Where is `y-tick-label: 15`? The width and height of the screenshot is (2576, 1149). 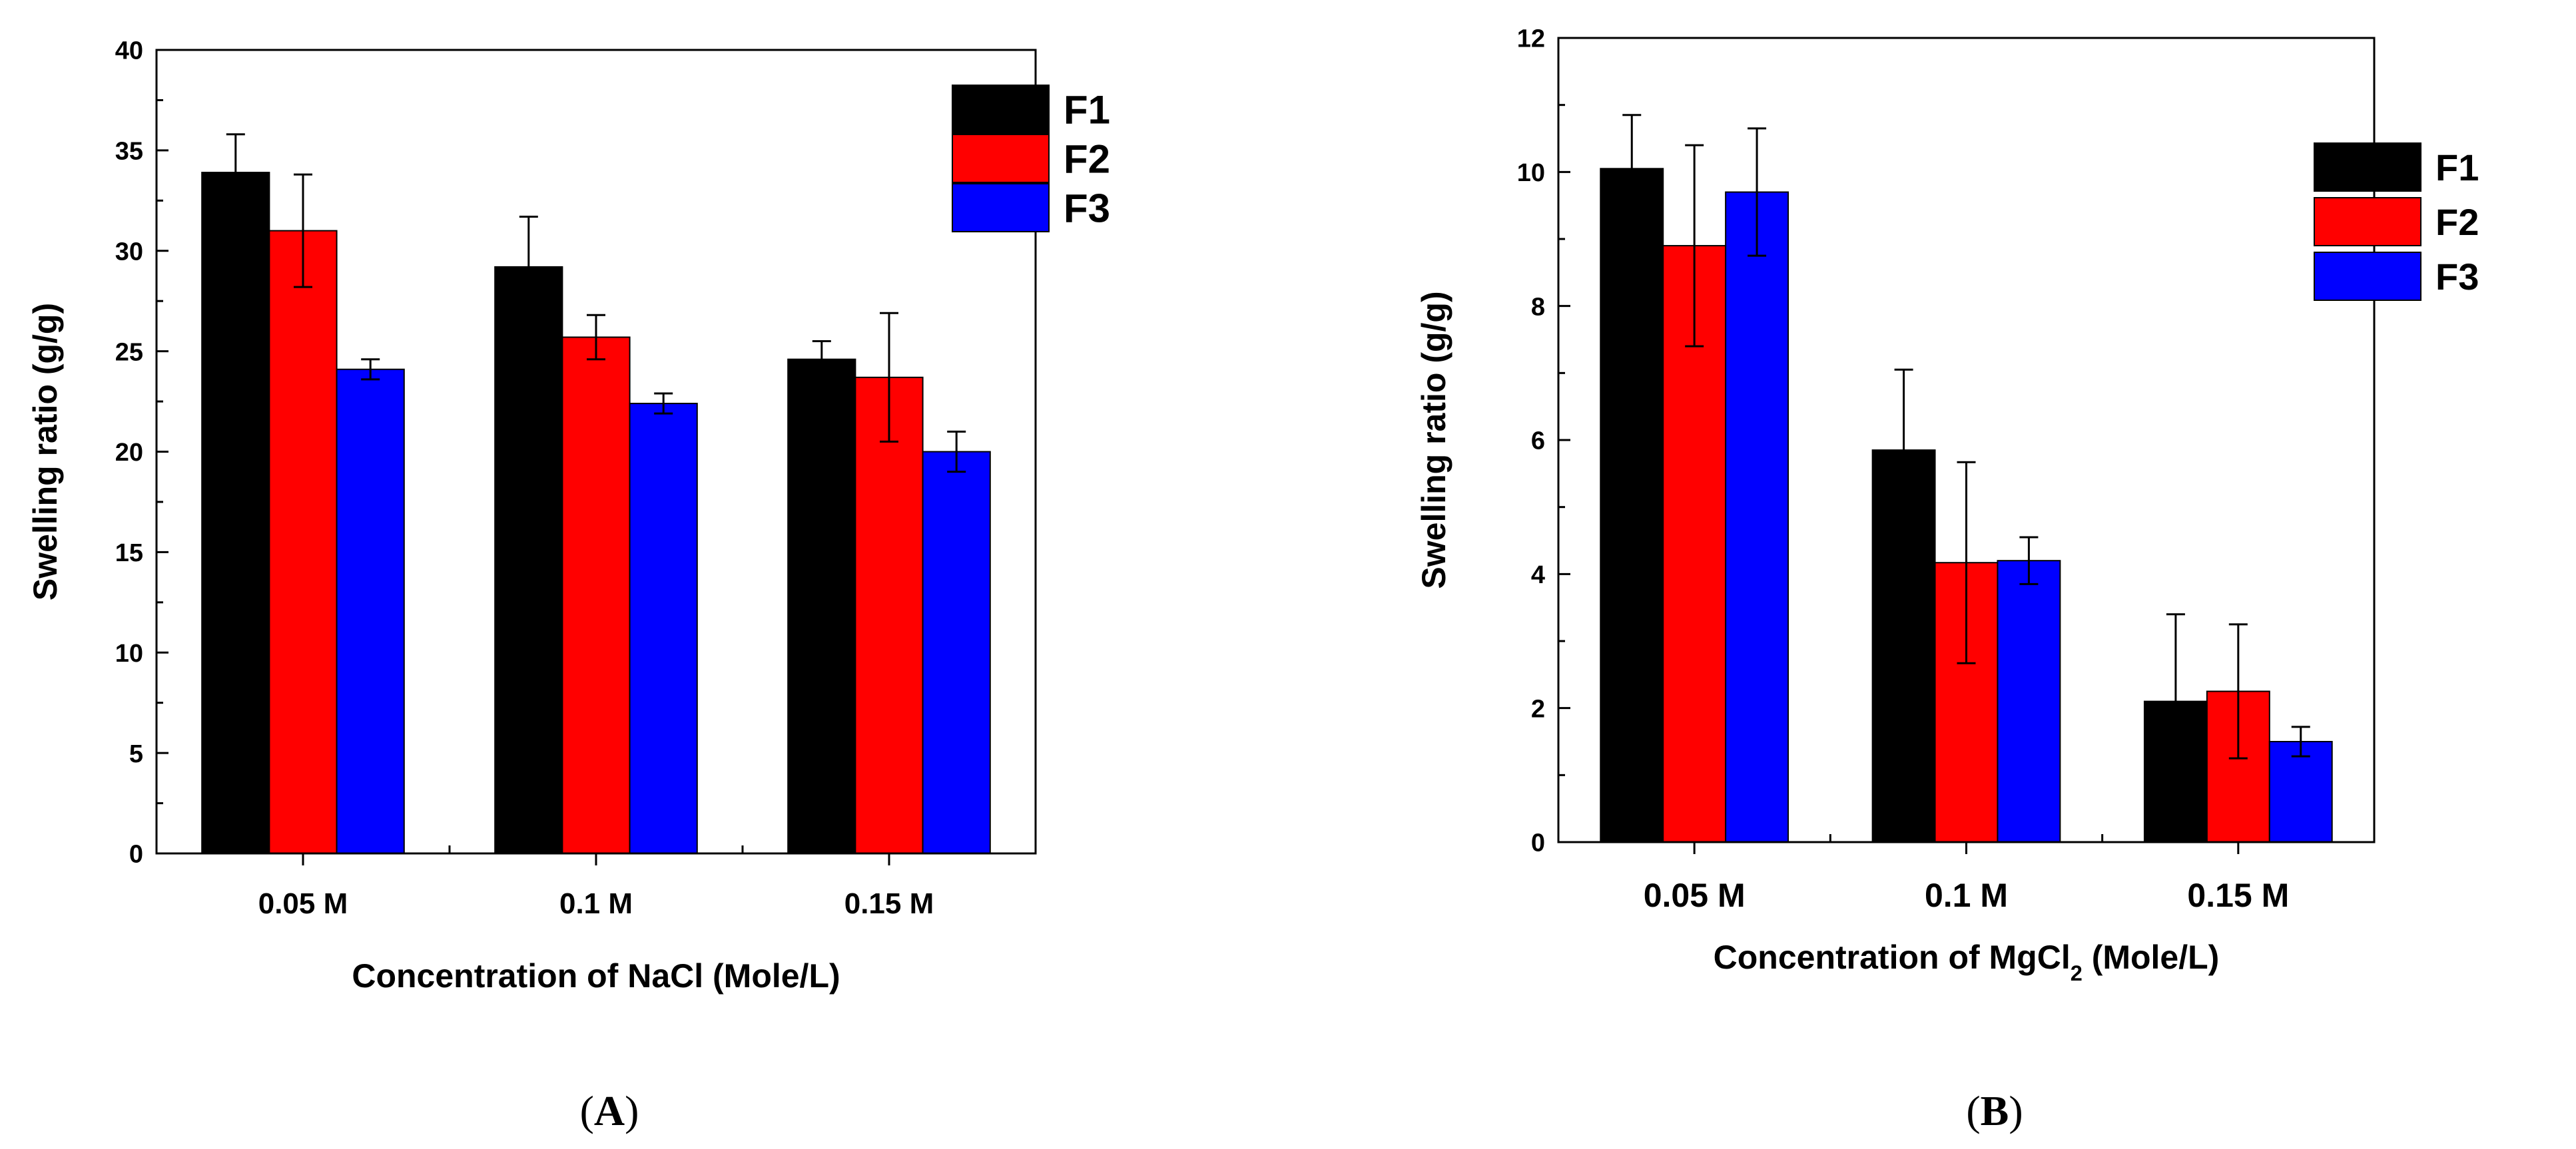
y-tick-label: 15 is located at coordinates (129, 553).